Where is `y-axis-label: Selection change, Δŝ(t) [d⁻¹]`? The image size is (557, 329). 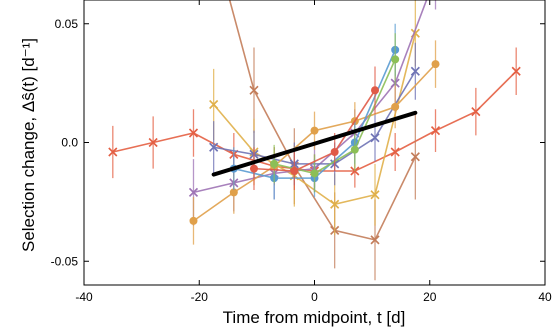
y-axis-label: Selection change, Δŝ(t) [d⁻¹] is located at coordinates (28, 145).